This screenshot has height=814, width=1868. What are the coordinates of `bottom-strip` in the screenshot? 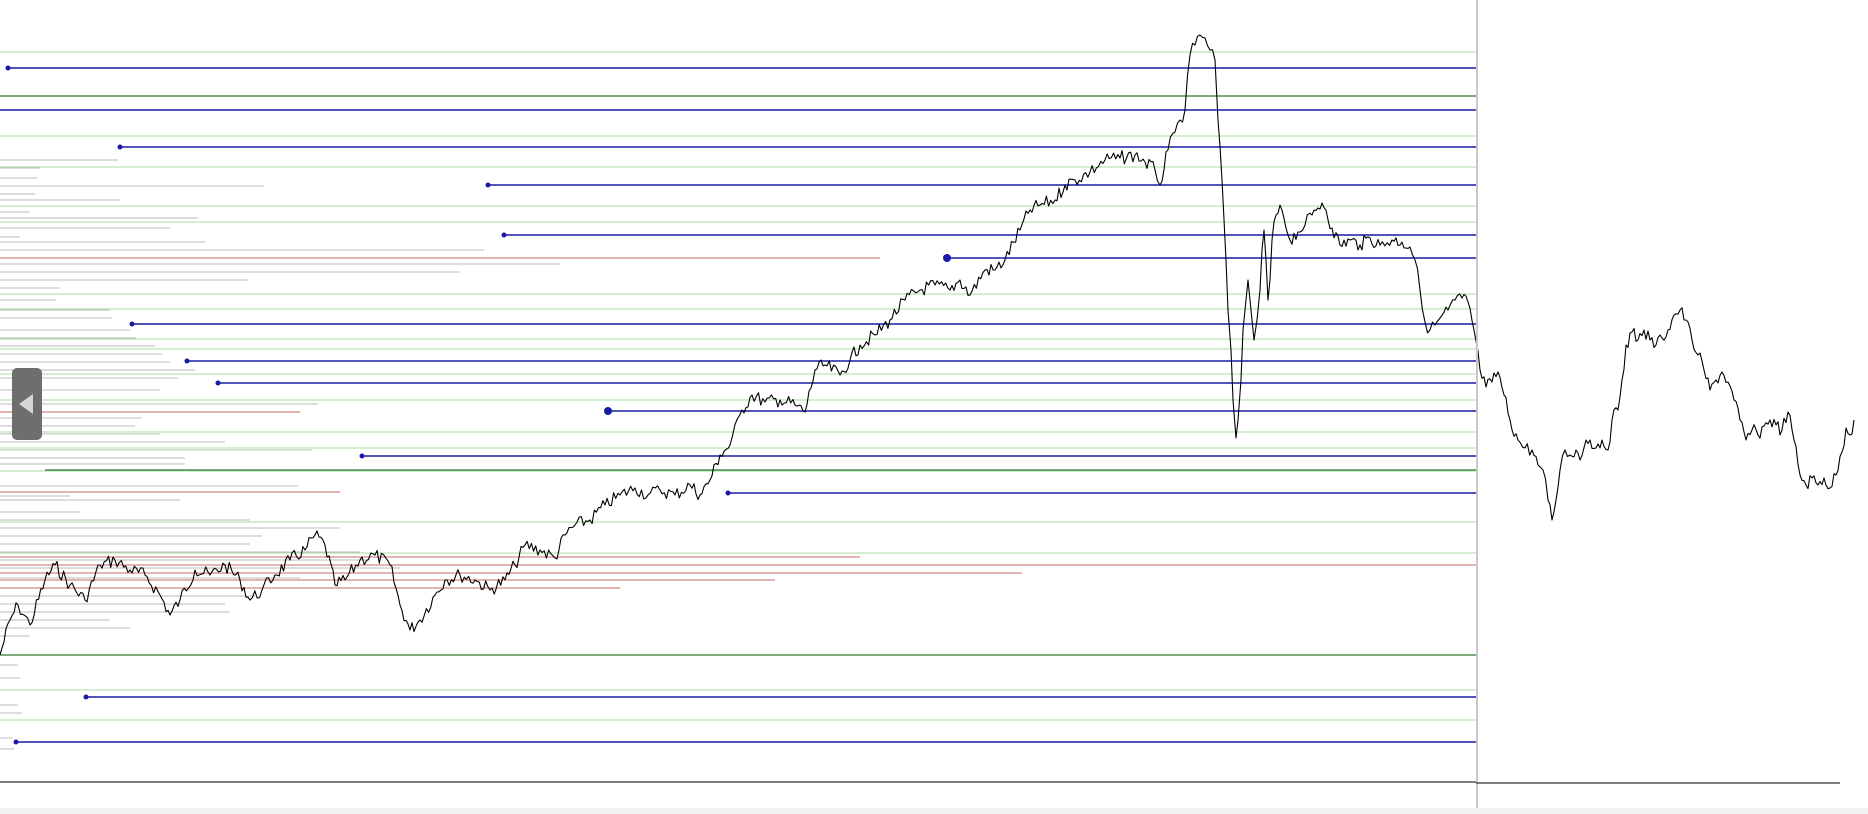 It's located at (934, 811).